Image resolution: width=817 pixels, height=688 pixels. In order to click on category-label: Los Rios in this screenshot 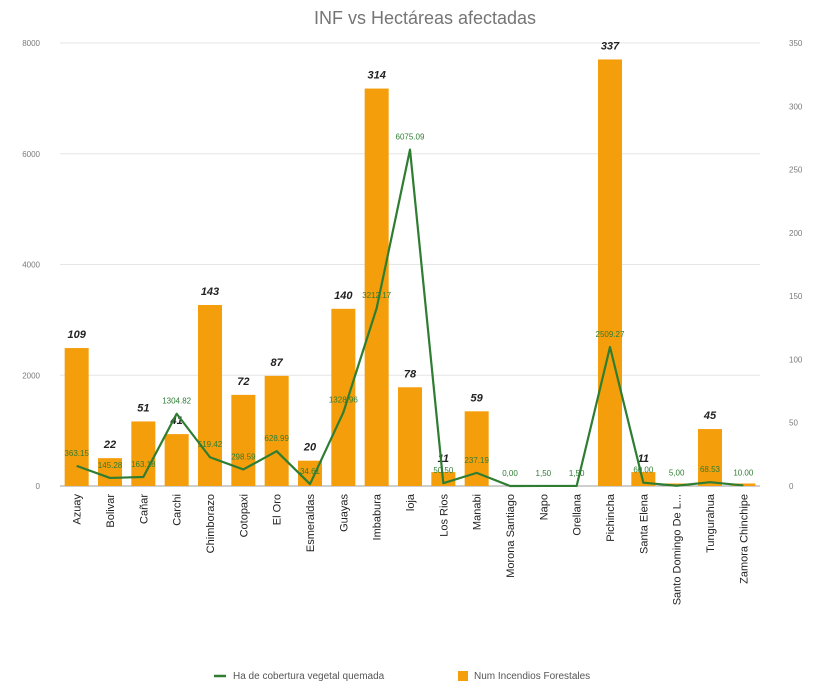, I will do `click(444, 515)`.